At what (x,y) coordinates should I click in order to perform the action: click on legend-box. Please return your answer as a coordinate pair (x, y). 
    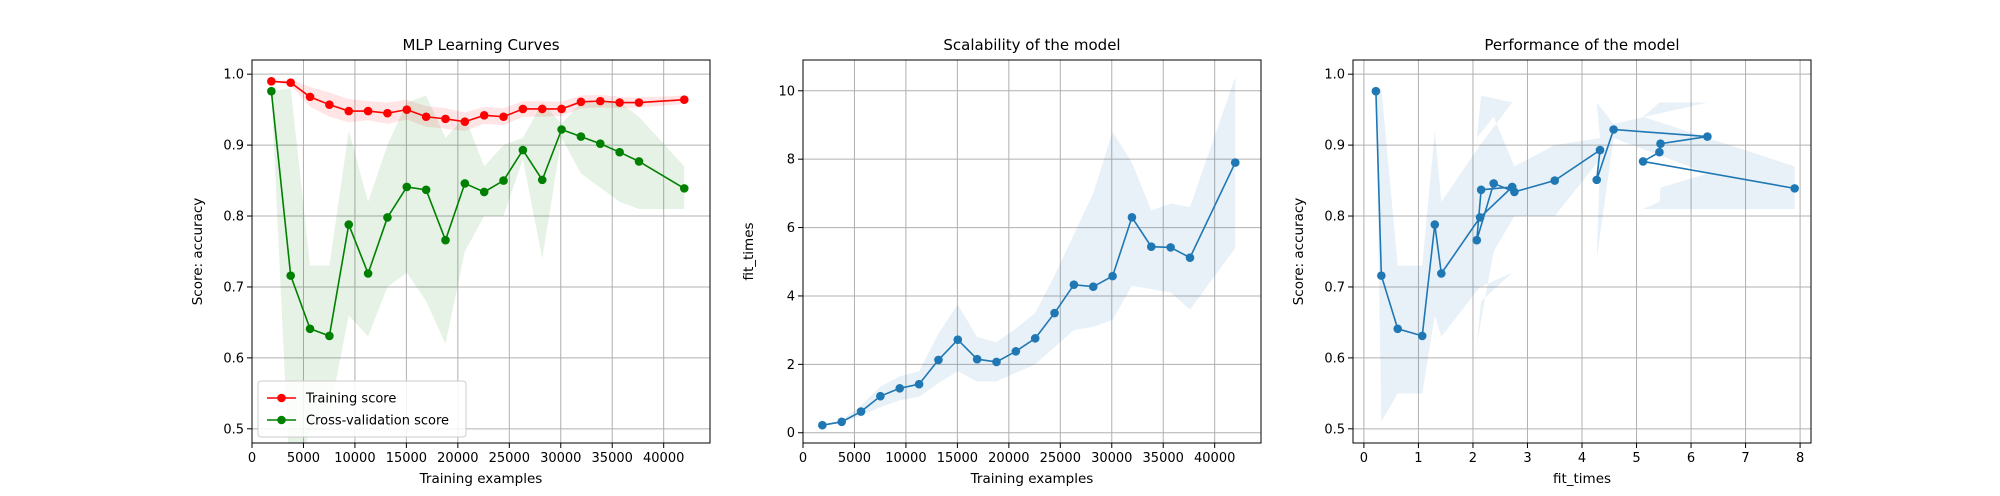
    Looking at the image, I should click on (362, 409).